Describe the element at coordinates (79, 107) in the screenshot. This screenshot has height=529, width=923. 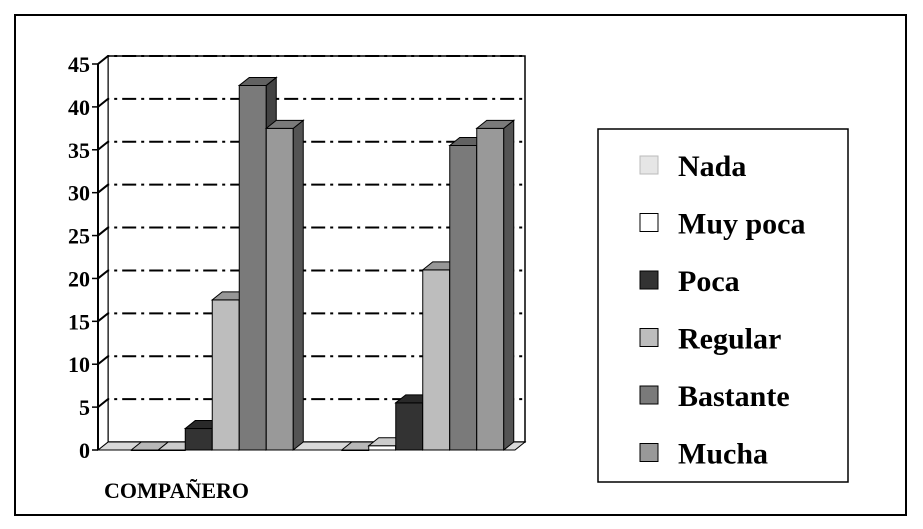
I see `y-tick-label: 40` at that location.